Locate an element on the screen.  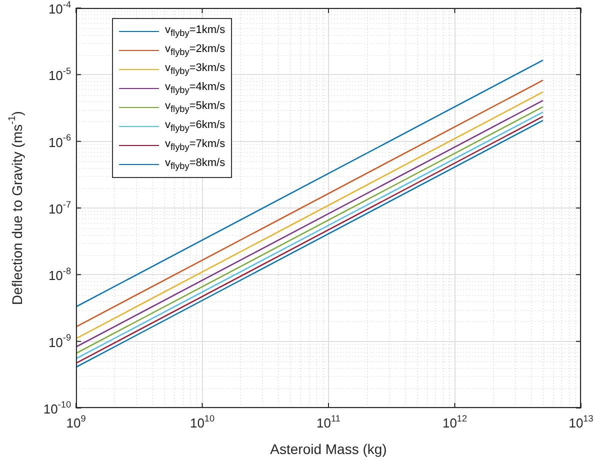
legend-label: v$_{flyby}$=3km/s is located at coordinates (195, 69).